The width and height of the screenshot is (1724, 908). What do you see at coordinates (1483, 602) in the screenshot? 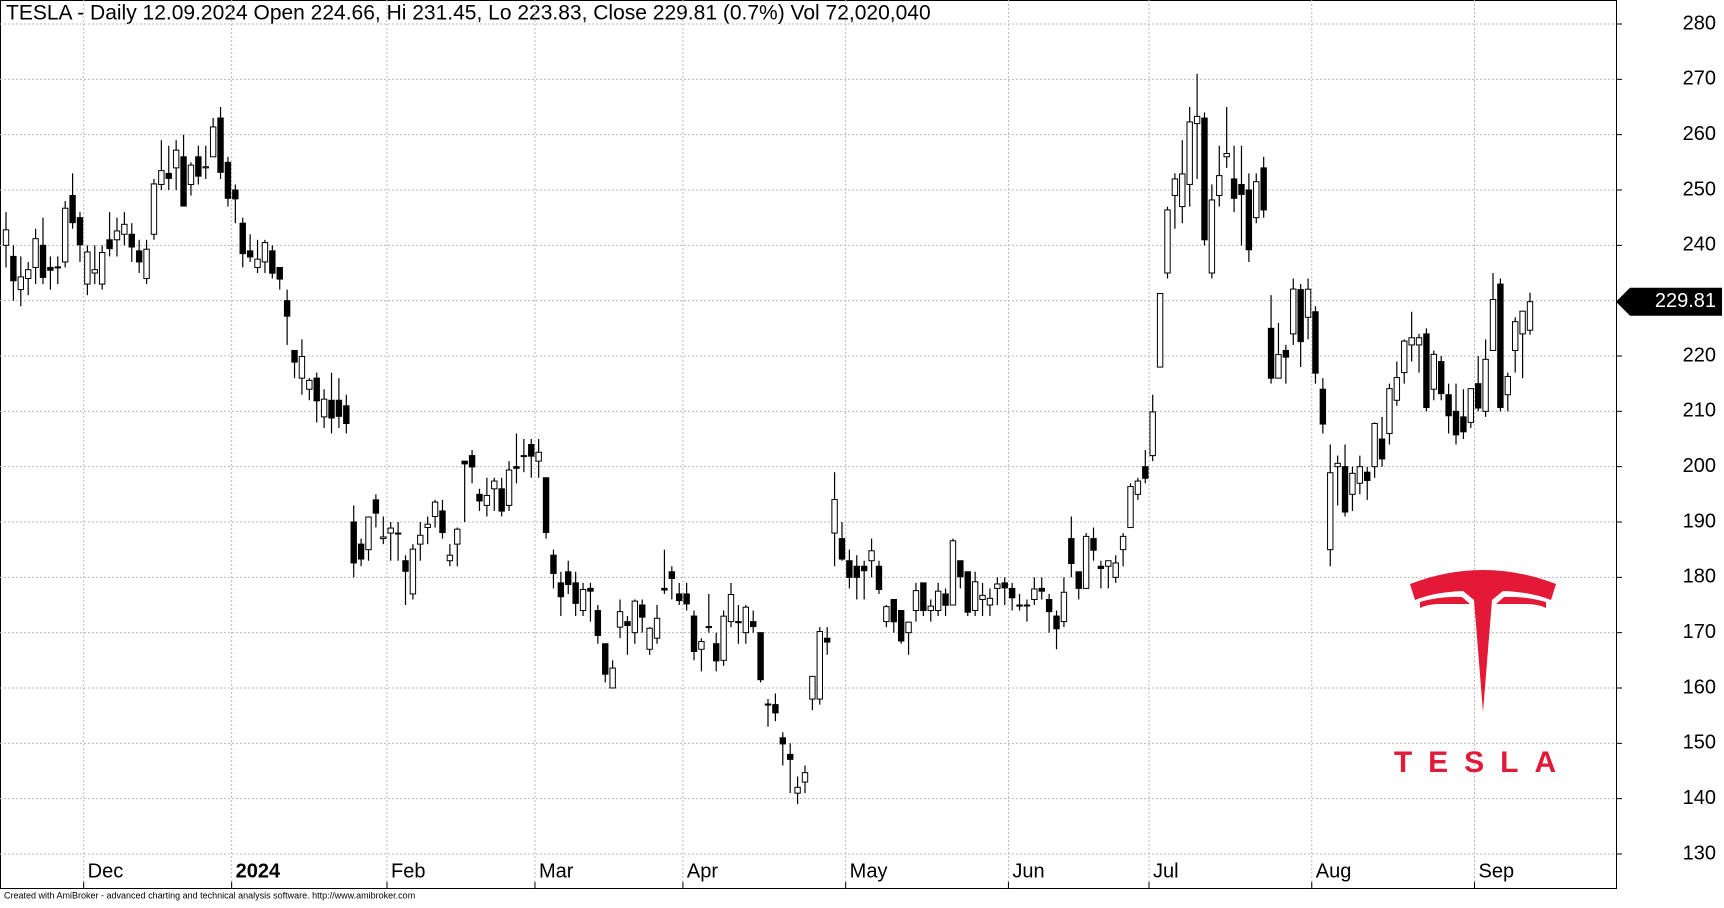
I see `logo-accent` at bounding box center [1483, 602].